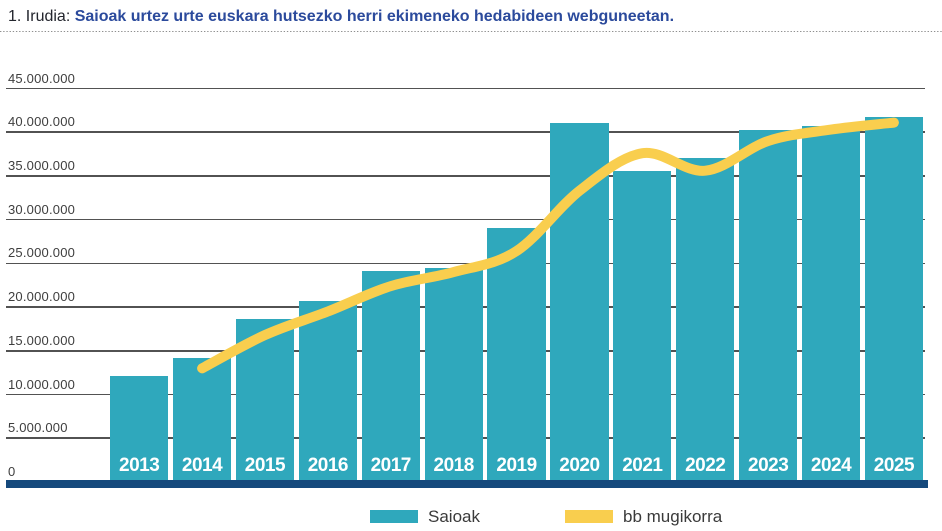 The height and width of the screenshot is (531, 942). I want to click on bar-2014: 2014, so click(202, 419).